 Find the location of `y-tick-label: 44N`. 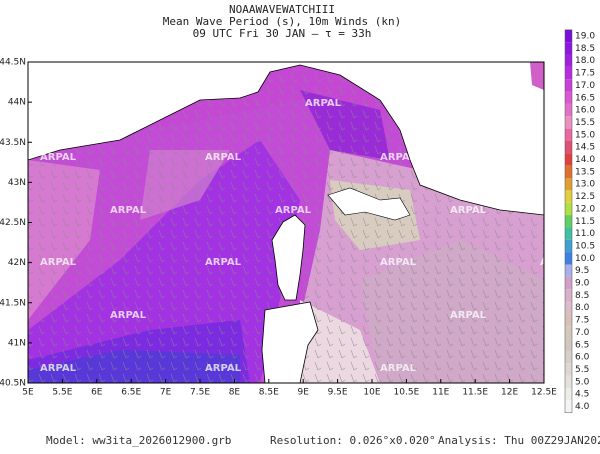

y-tick-label: 44N is located at coordinates (17, 103).